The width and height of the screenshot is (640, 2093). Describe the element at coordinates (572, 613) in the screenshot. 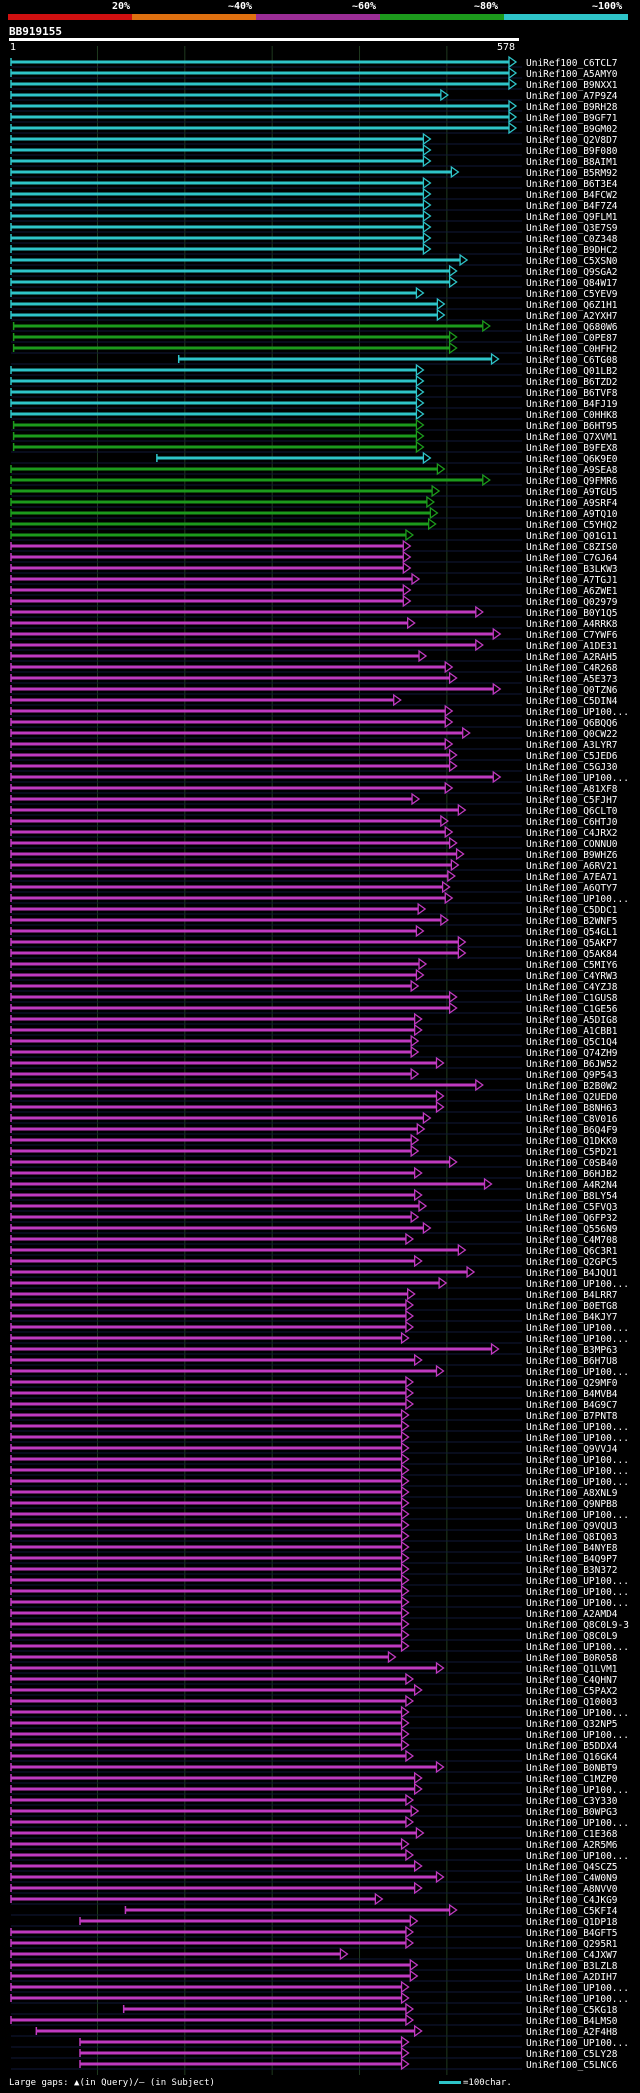

I see `hit-label: UniRef100_B0Y1Q5` at that location.